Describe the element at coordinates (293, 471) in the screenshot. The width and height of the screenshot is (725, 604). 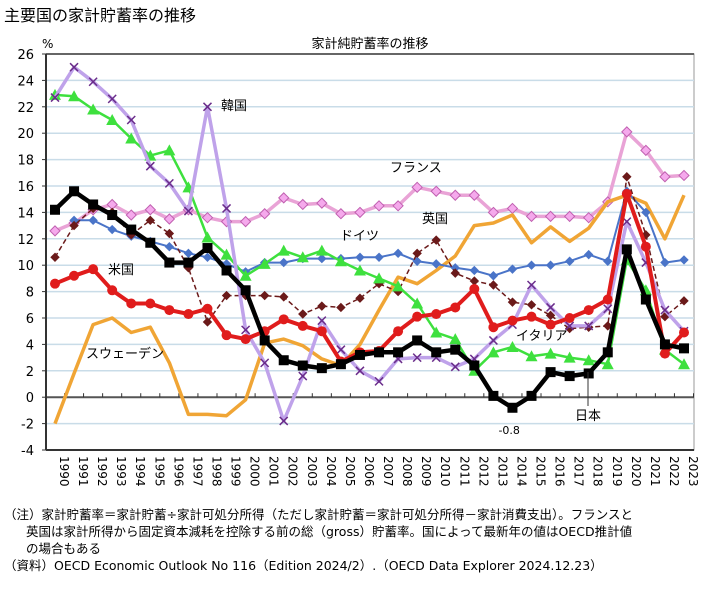
I see `x-tick-label: 2002` at that location.